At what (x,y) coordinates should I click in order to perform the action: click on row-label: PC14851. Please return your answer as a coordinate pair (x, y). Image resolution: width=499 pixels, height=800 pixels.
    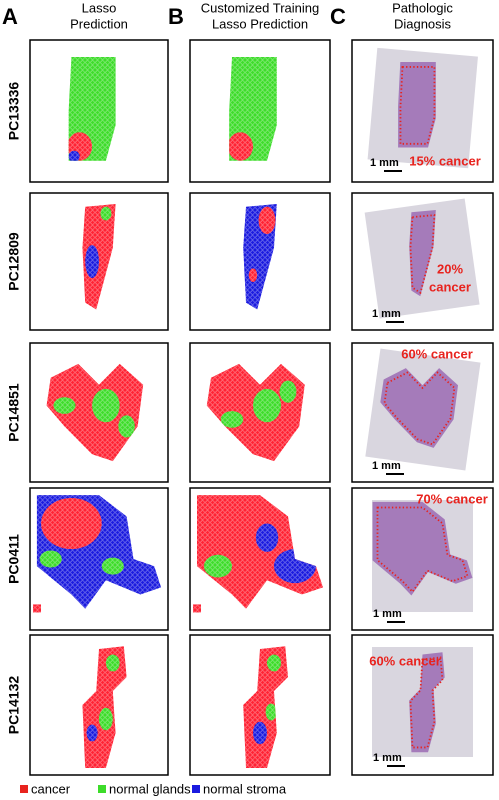
    Looking at the image, I should click on (14, 412).